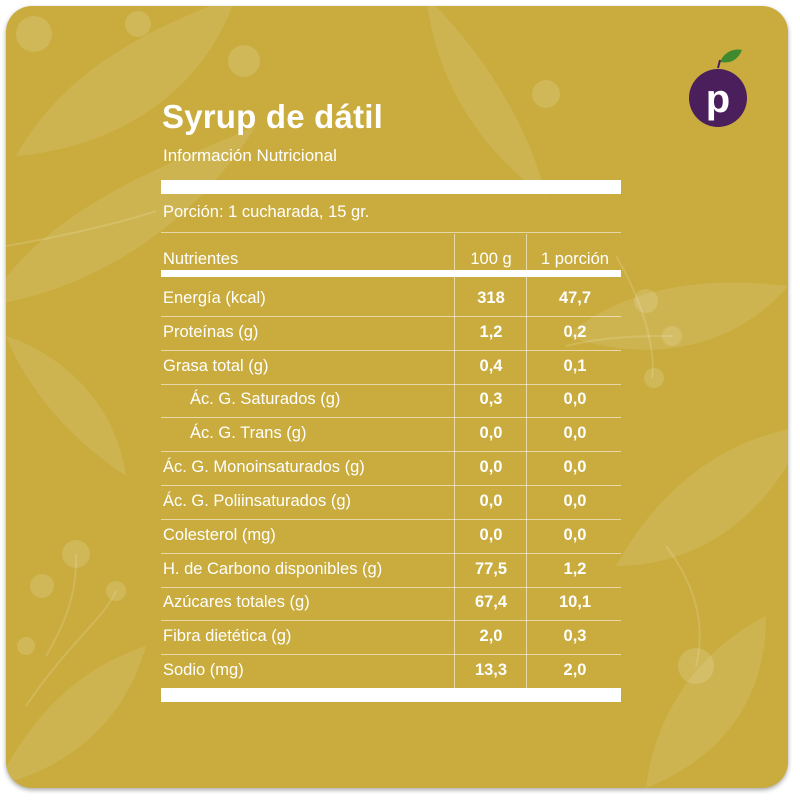 The width and height of the screenshot is (800, 800). I want to click on table-top-bar, so click(391, 187).